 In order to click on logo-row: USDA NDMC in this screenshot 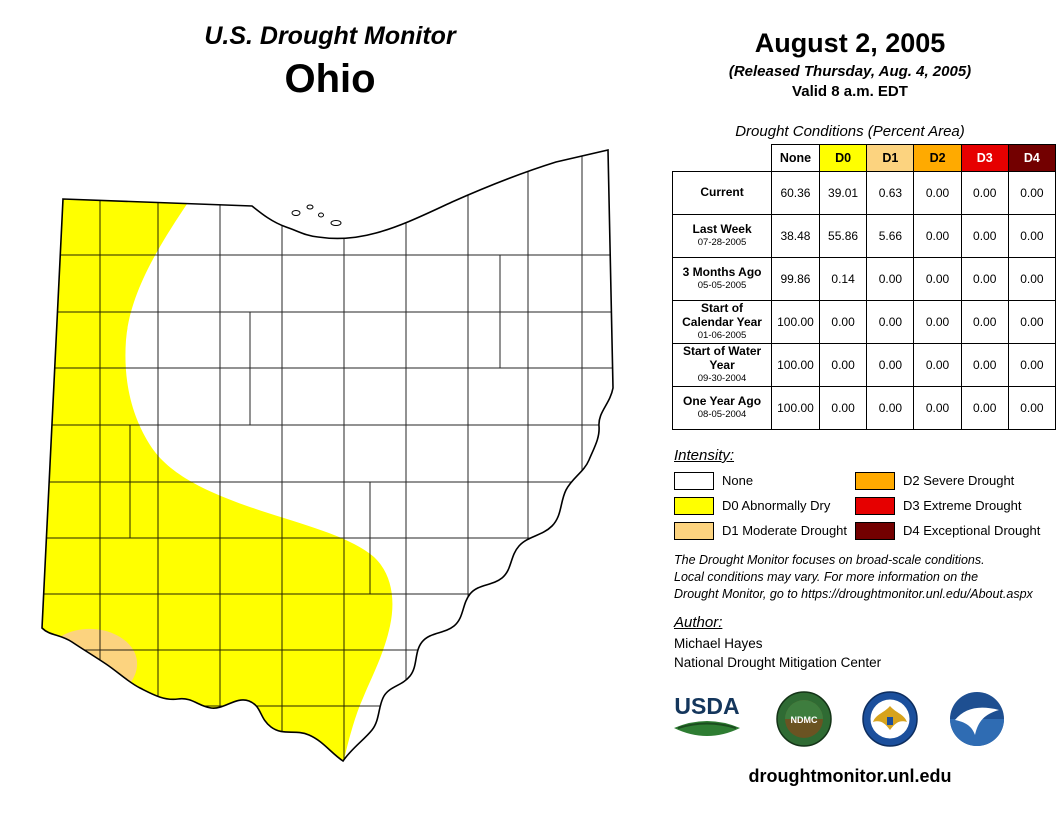, I will do `click(837, 719)`.